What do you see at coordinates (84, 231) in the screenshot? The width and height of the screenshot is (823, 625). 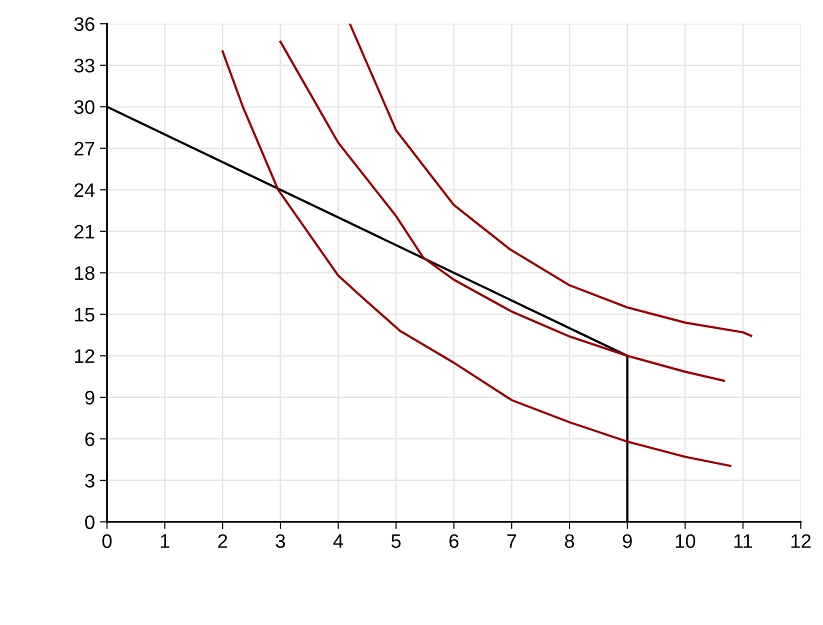 I see `y-tick-label: 21` at bounding box center [84, 231].